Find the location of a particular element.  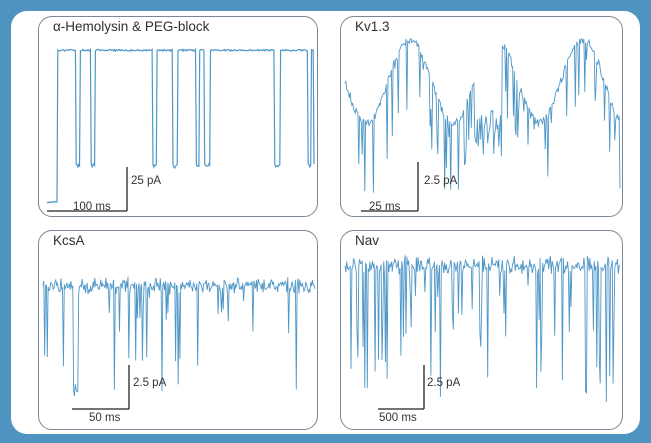

trace-svg-kcsa is located at coordinates (179, 343).